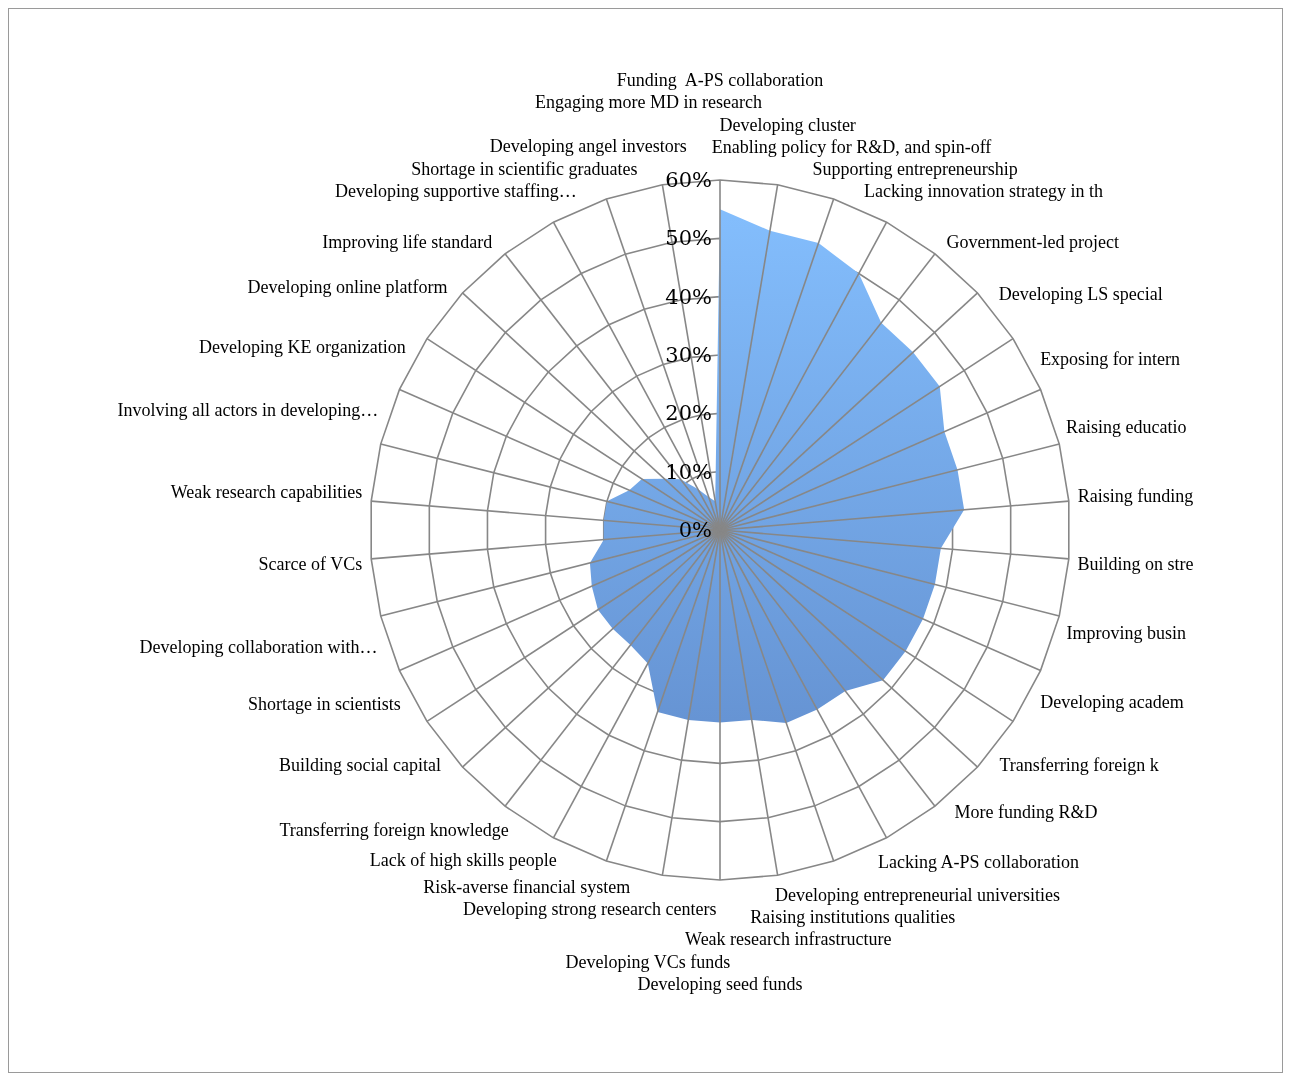  What do you see at coordinates (588, 146) in the screenshot?
I see `spoke-label: Developing angel investors` at bounding box center [588, 146].